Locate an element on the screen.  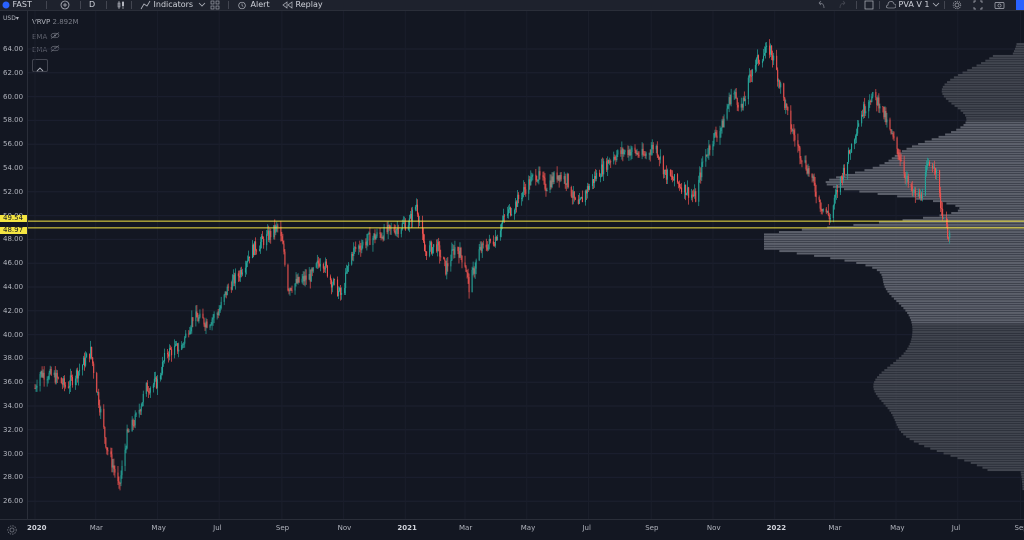
symbol-search: FAST is located at coordinates (17, 5).